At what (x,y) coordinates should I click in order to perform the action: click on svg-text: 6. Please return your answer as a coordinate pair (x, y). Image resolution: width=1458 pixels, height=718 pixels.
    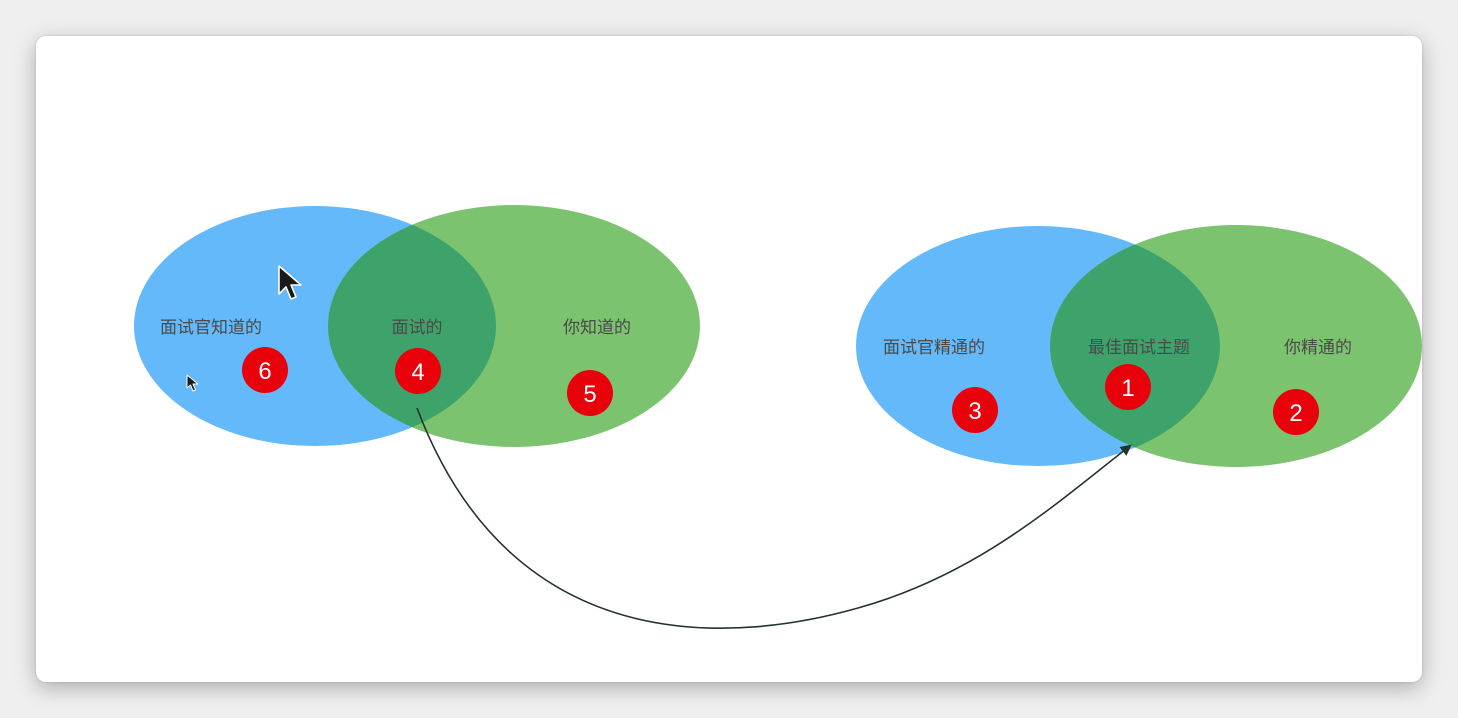
    Looking at the image, I should click on (264, 371).